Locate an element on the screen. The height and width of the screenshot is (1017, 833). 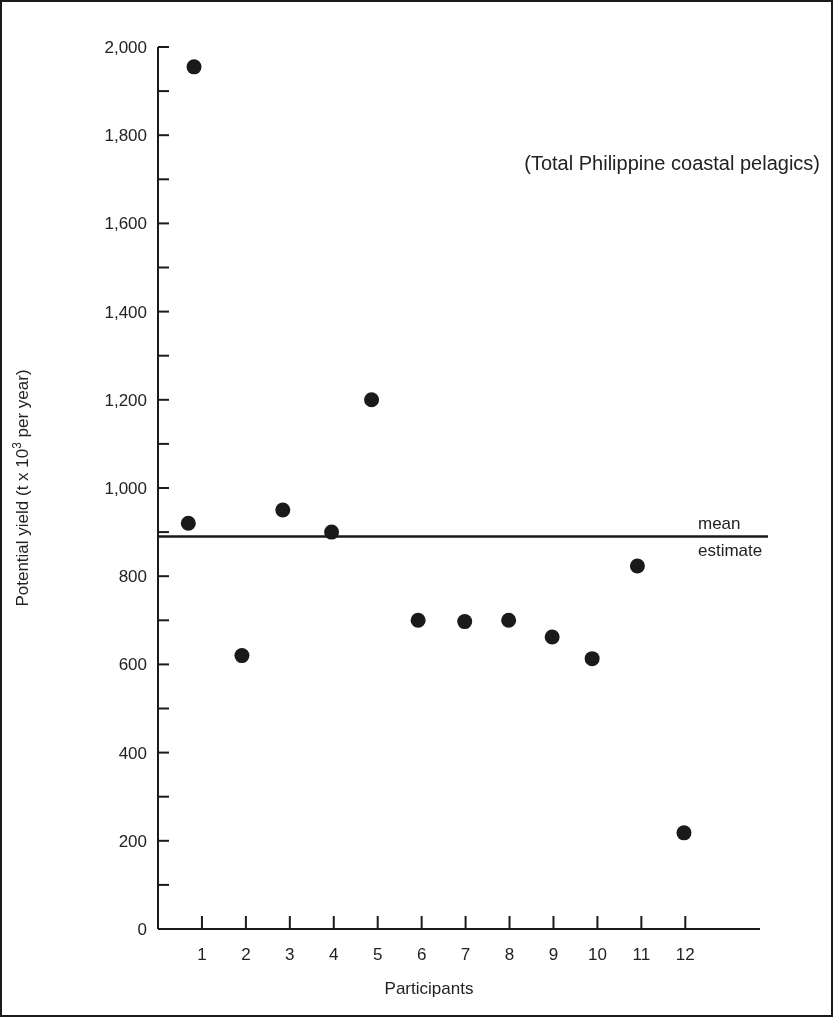
x-tick-label: 5 is located at coordinates (377, 954).